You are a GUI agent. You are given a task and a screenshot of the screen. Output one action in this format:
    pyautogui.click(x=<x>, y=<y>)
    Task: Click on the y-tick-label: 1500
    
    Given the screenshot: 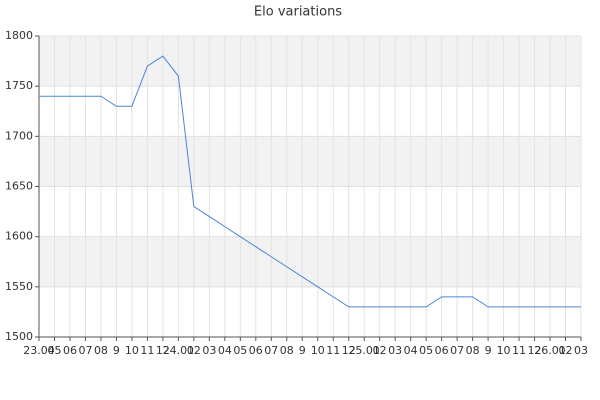 What is the action you would take?
    pyautogui.click(x=19, y=336)
    